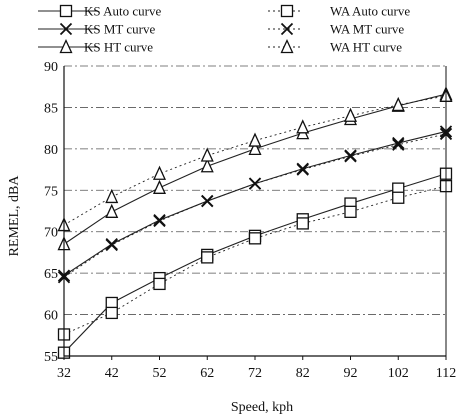 This screenshot has width=456, height=416. I want to click on legend-label: KS HT curve, so click(118, 47).